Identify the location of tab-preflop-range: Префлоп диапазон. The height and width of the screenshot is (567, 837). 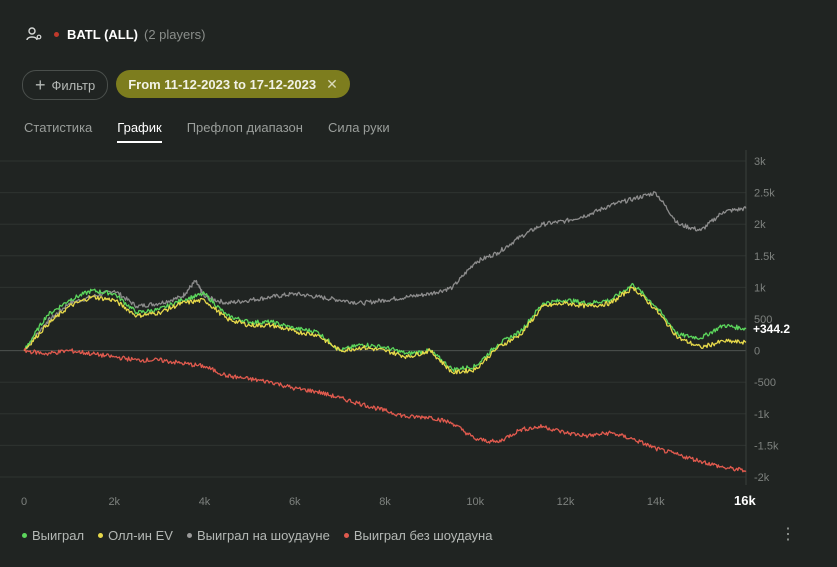
(244, 127).